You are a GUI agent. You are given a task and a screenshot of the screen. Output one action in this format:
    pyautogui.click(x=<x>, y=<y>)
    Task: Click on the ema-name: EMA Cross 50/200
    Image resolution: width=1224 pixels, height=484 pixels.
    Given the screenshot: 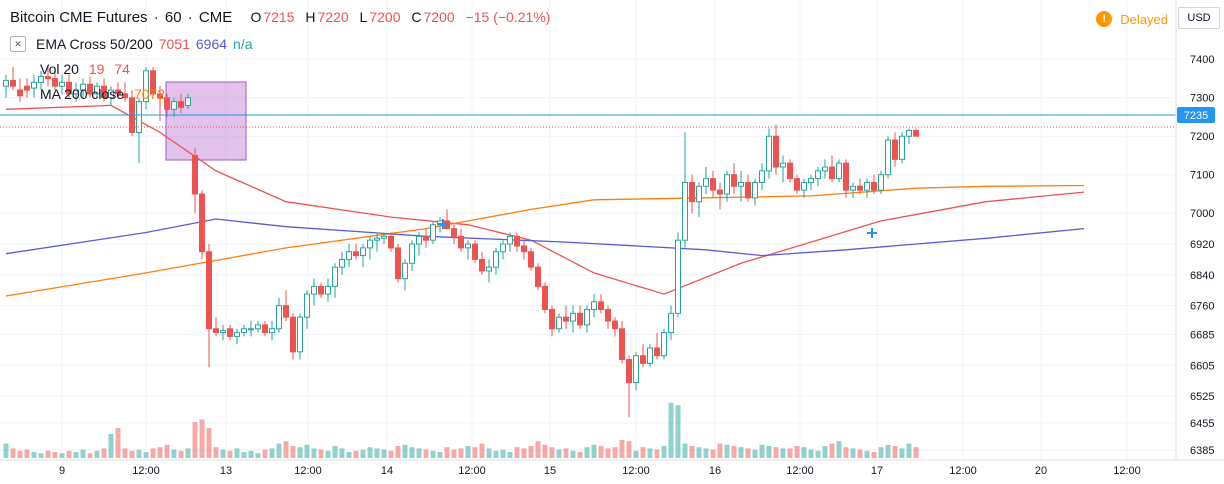 What is the action you would take?
    pyautogui.click(x=94, y=44)
    